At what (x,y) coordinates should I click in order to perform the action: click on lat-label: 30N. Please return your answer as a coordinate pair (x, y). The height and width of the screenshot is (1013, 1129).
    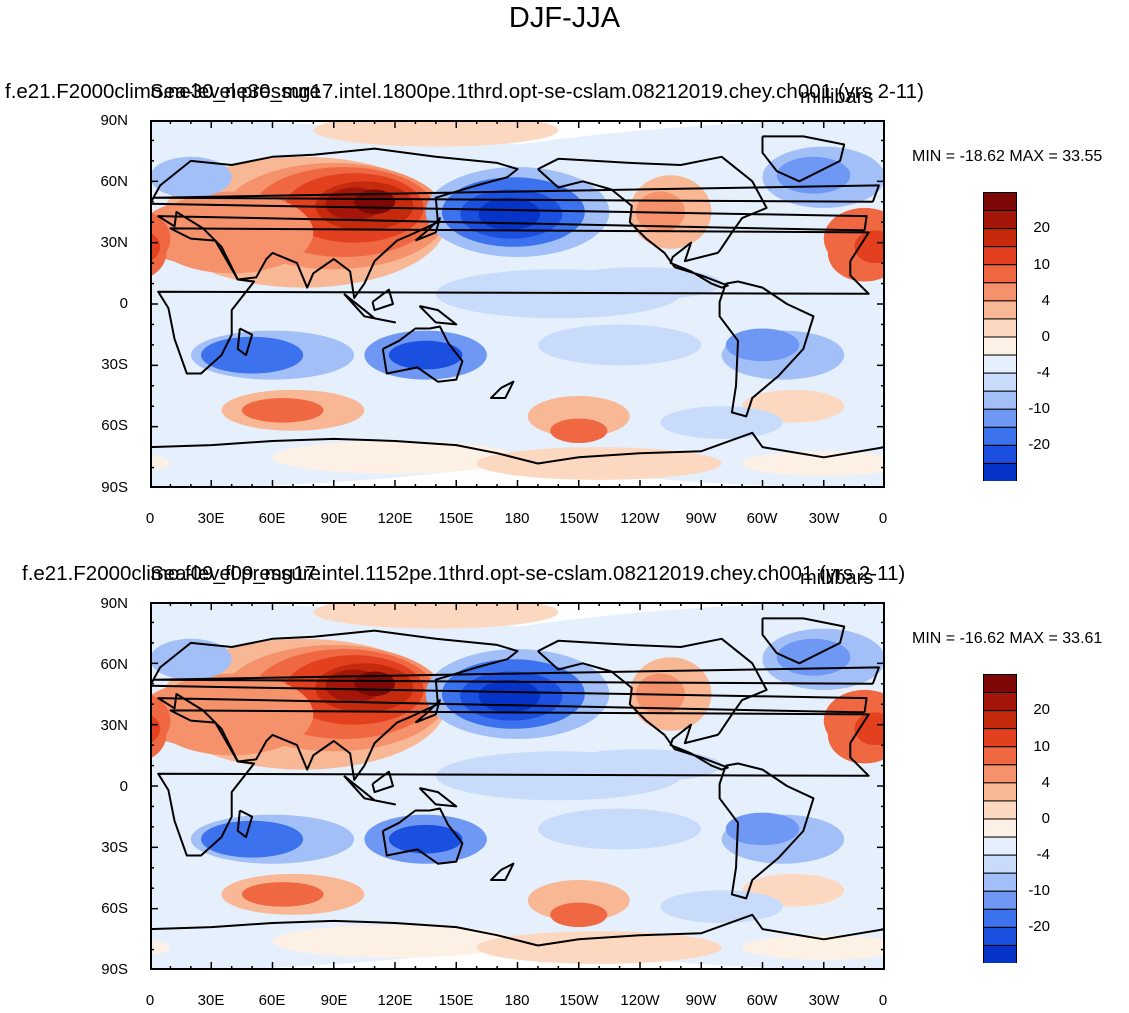
    Looking at the image, I should click on (114, 242).